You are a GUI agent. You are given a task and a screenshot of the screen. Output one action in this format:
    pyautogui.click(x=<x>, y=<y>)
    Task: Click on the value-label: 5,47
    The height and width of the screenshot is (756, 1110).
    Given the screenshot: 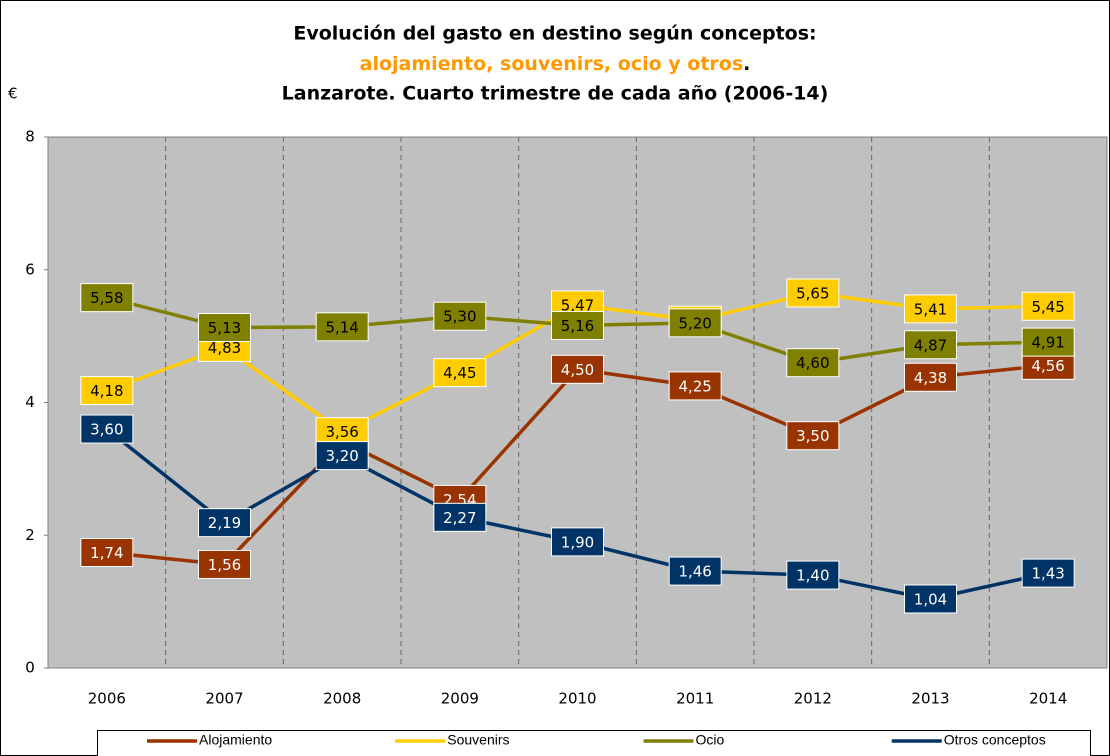 What is the action you would take?
    pyautogui.click(x=577, y=305)
    